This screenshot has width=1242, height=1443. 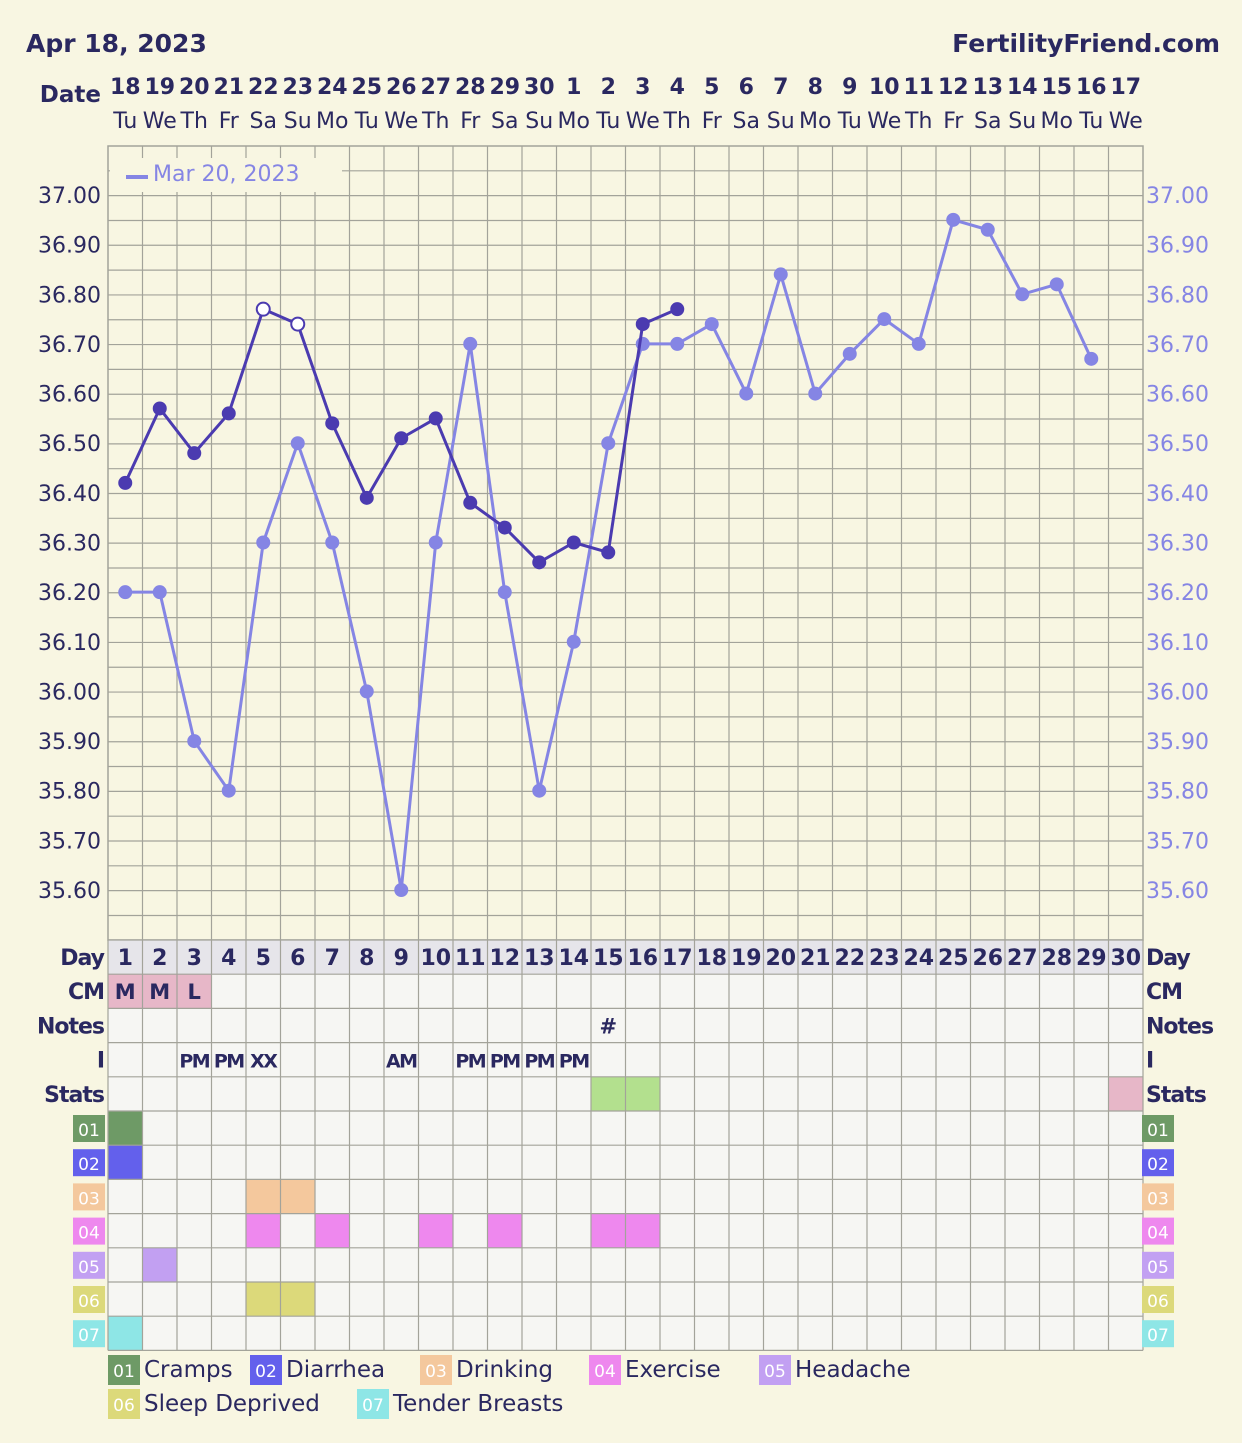 What do you see at coordinates (69, 444) in the screenshot?
I see `y-tick-left: 36.50` at bounding box center [69, 444].